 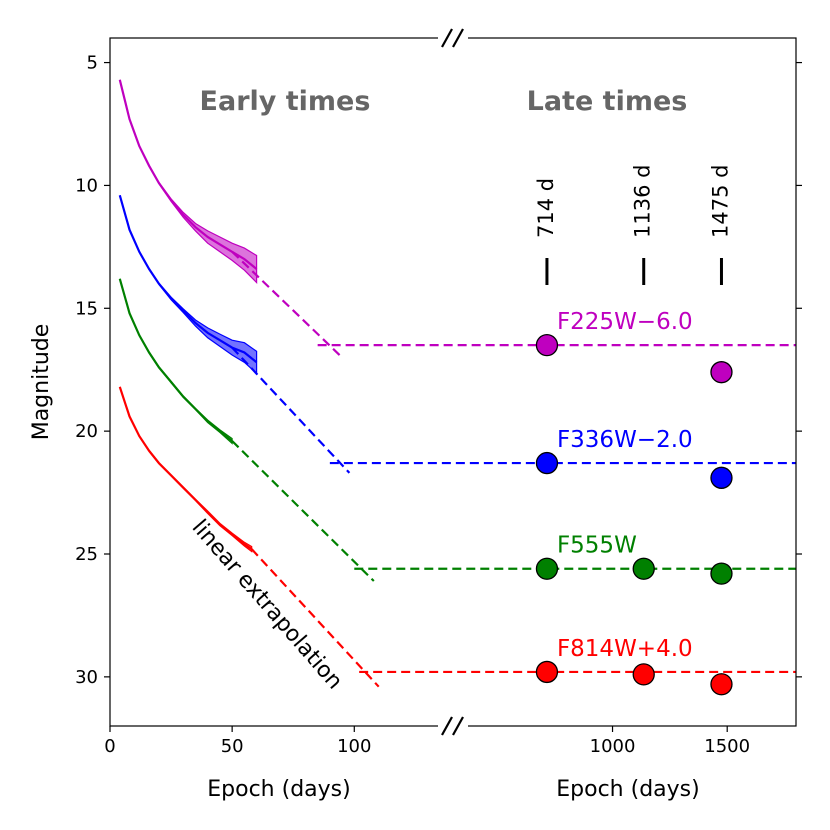 What do you see at coordinates (453, 38) in the screenshot?
I see `axis-break-top` at bounding box center [453, 38].